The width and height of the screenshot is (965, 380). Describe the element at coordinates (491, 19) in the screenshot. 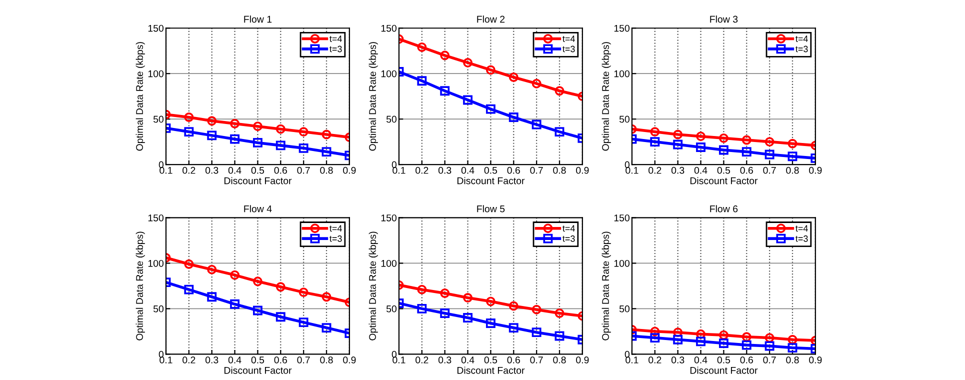

I see `chart-title: Flow 2` at that location.